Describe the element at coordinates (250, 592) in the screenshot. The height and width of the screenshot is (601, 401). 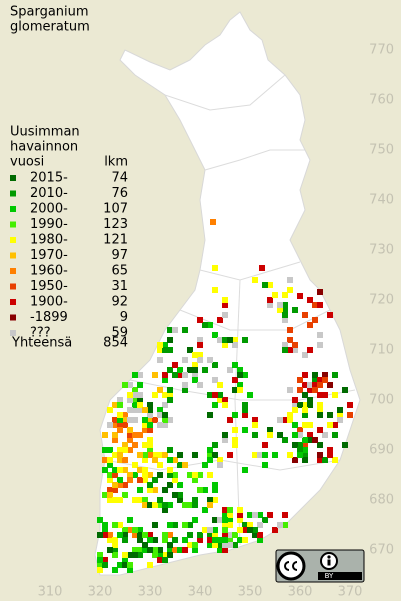
I see `x-tick-label: 350` at that location.